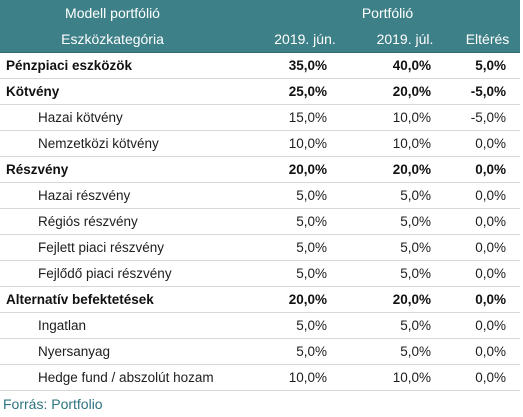  I want to click on portfolio-heading: Portfólió, so click(387, 13).